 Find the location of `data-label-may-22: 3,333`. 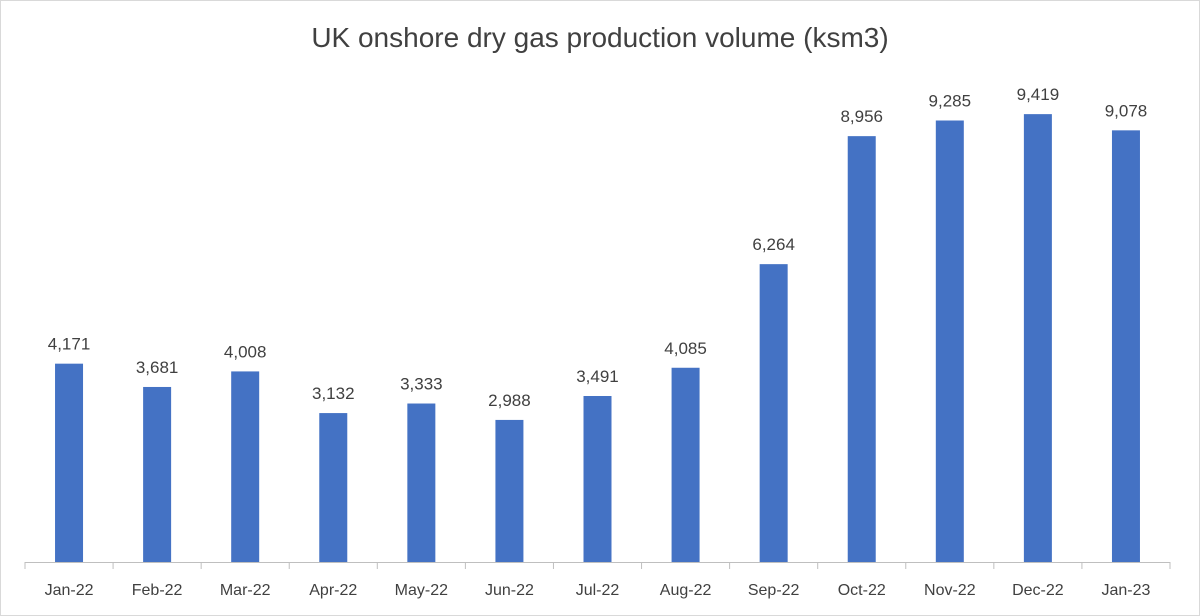

data-label-may-22: 3,333 is located at coordinates (421, 384).